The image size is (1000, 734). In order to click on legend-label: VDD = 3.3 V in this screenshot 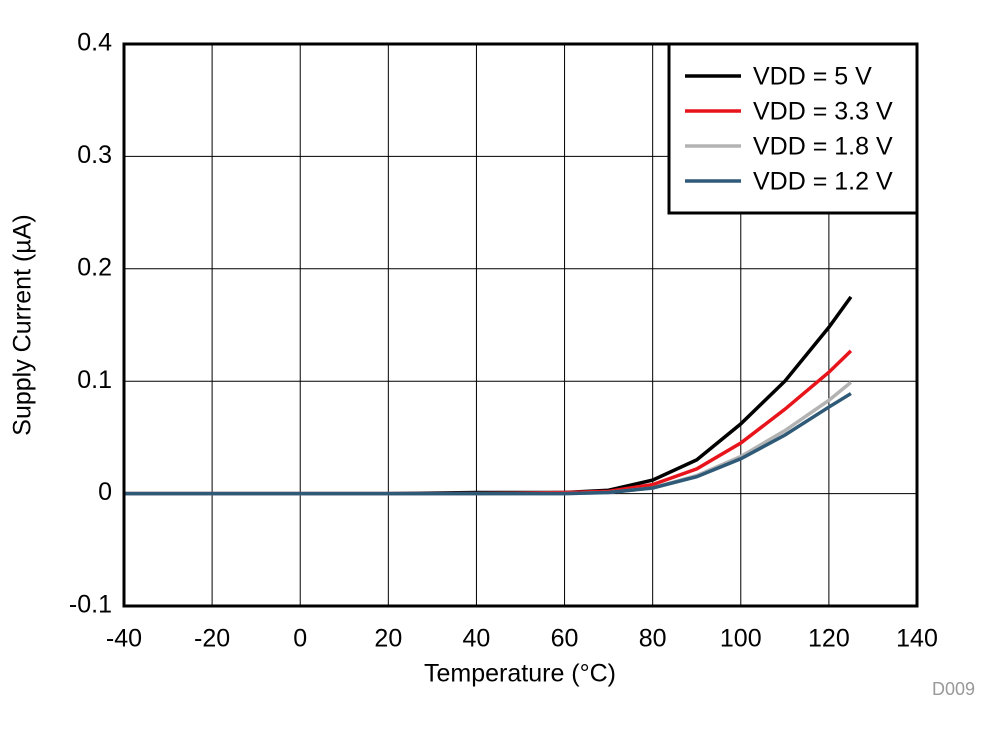, I will do `click(823, 112)`.